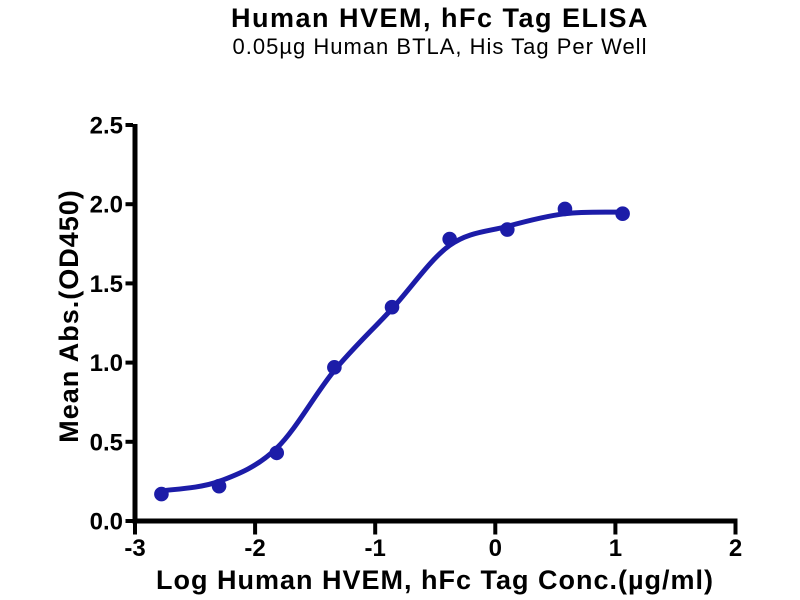  Describe the element at coordinates (495, 548) in the screenshot. I see `x-tick-label: 0` at that location.